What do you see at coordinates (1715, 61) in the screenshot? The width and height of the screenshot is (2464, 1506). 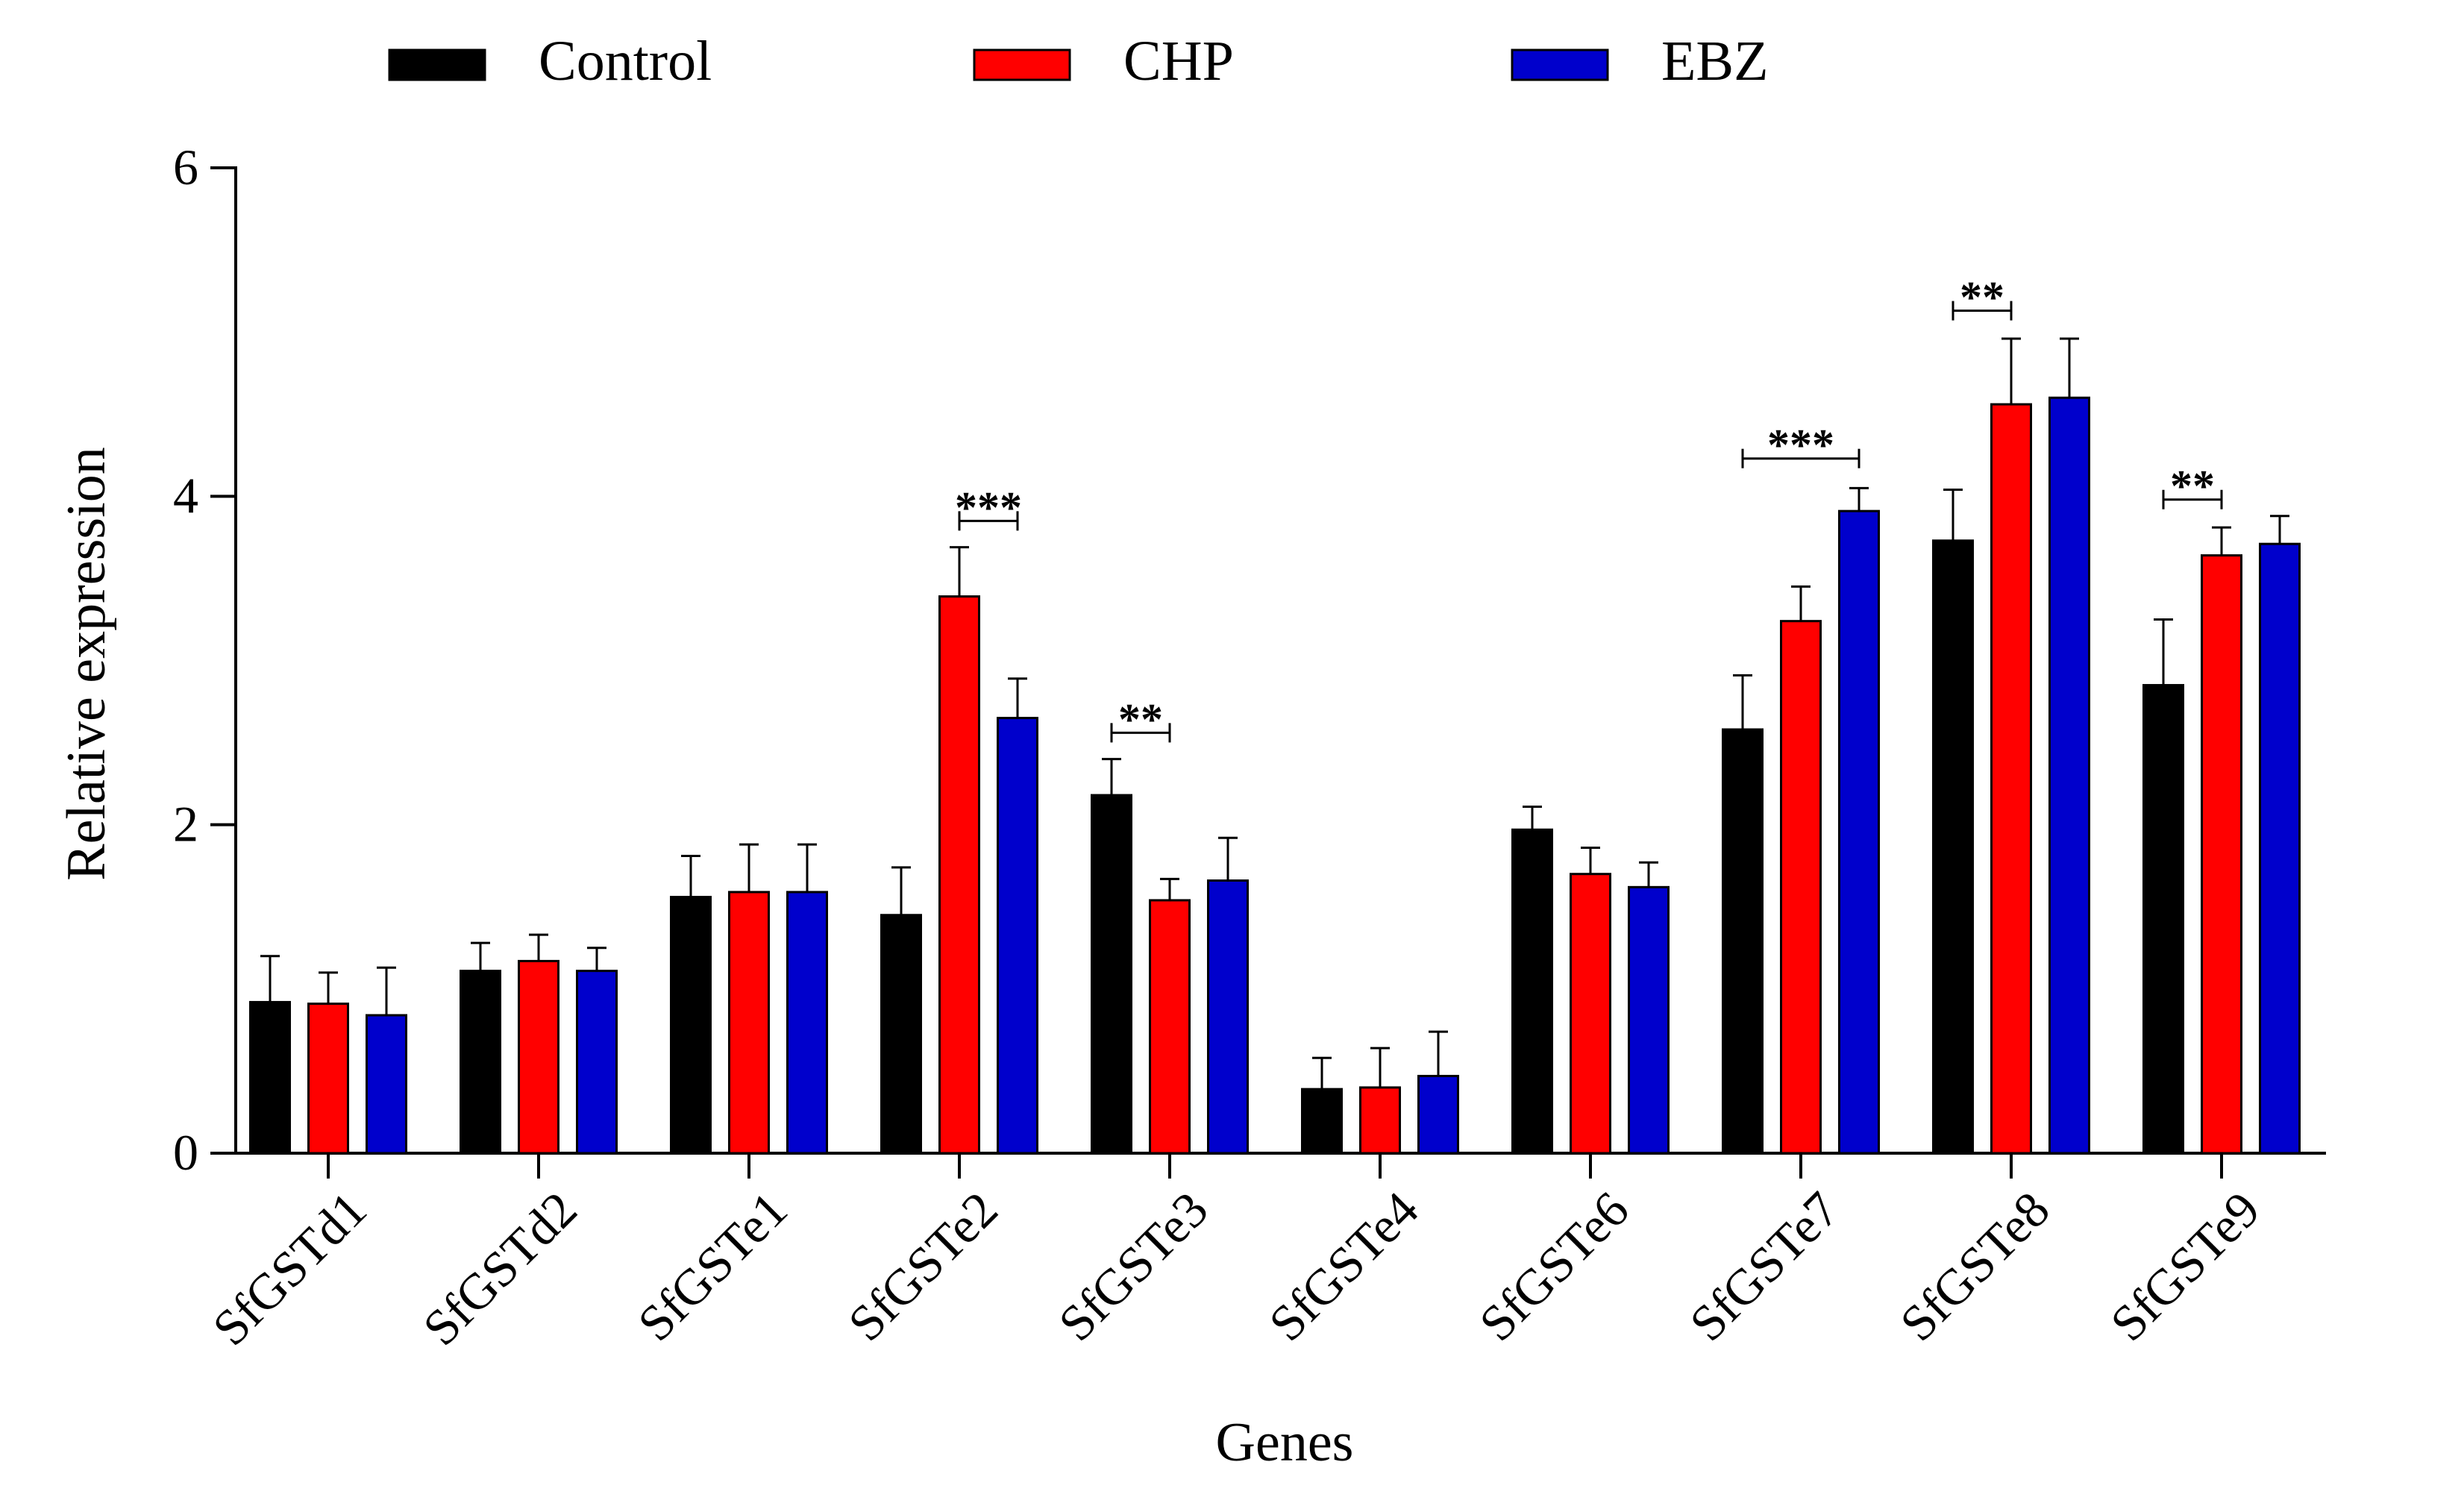 I see `legend-label: EBZ` at bounding box center [1715, 61].